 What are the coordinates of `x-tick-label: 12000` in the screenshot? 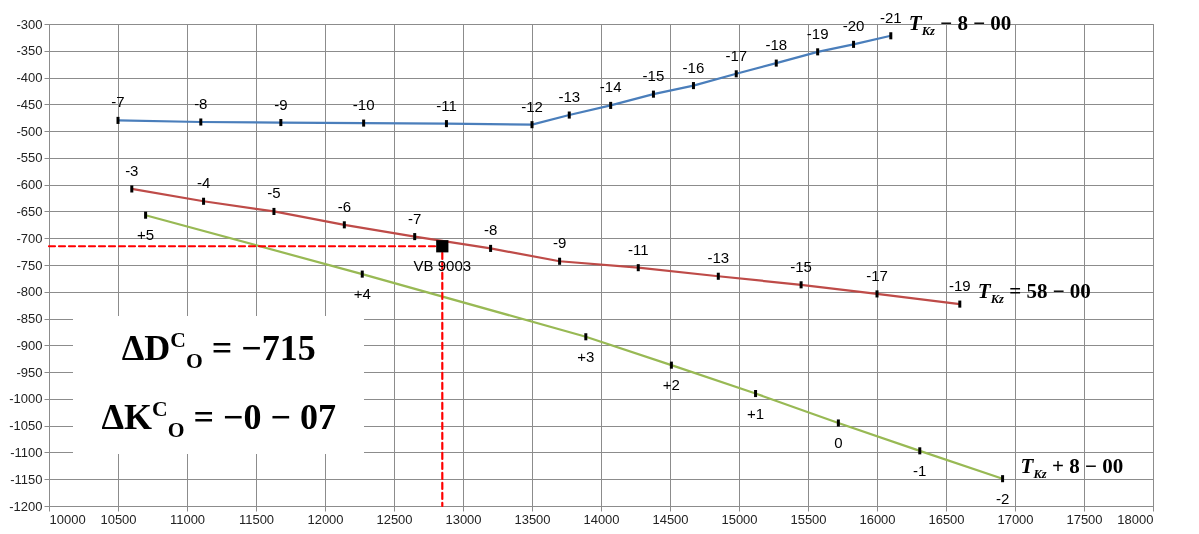 It's located at (325, 519).